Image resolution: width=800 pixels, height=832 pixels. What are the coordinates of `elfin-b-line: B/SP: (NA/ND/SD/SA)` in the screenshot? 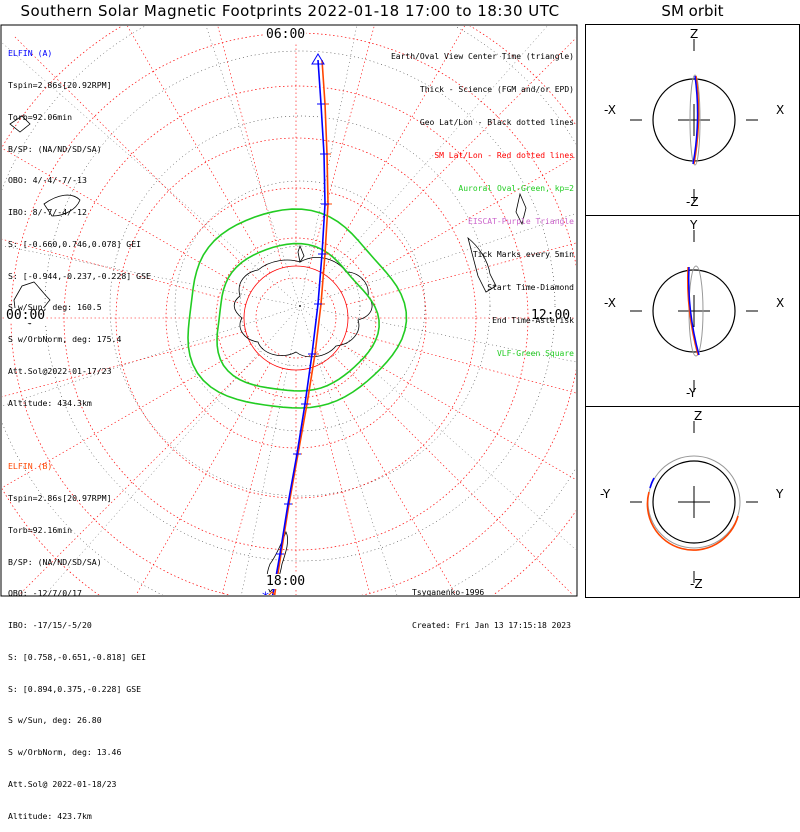 It's located at (55, 561).